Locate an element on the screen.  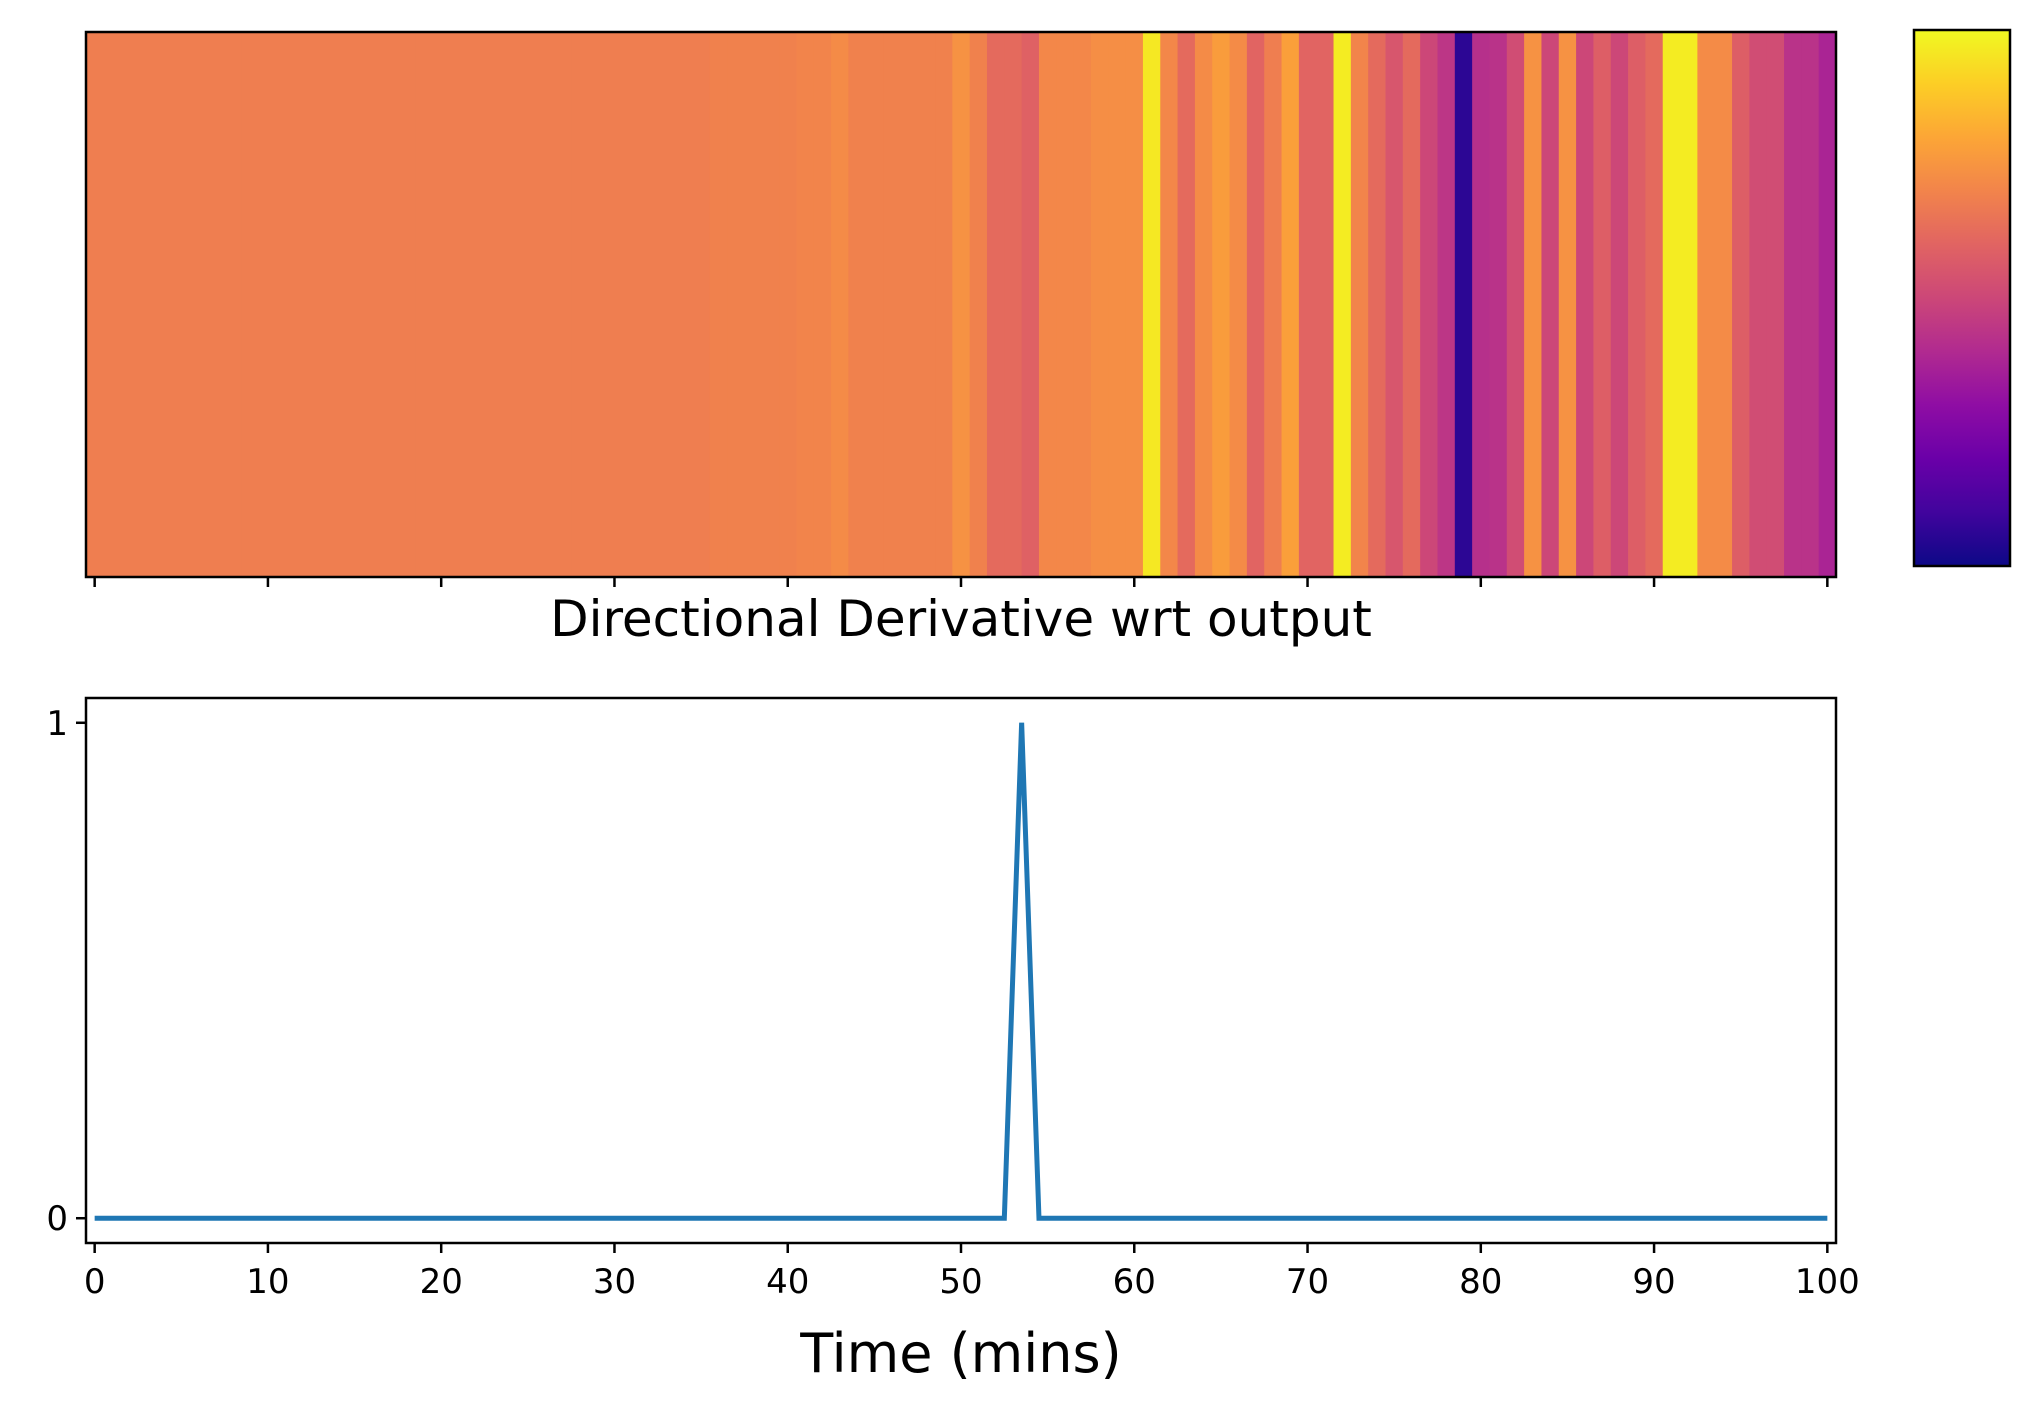
x-tick-label: 70 is located at coordinates (1307, 1282).